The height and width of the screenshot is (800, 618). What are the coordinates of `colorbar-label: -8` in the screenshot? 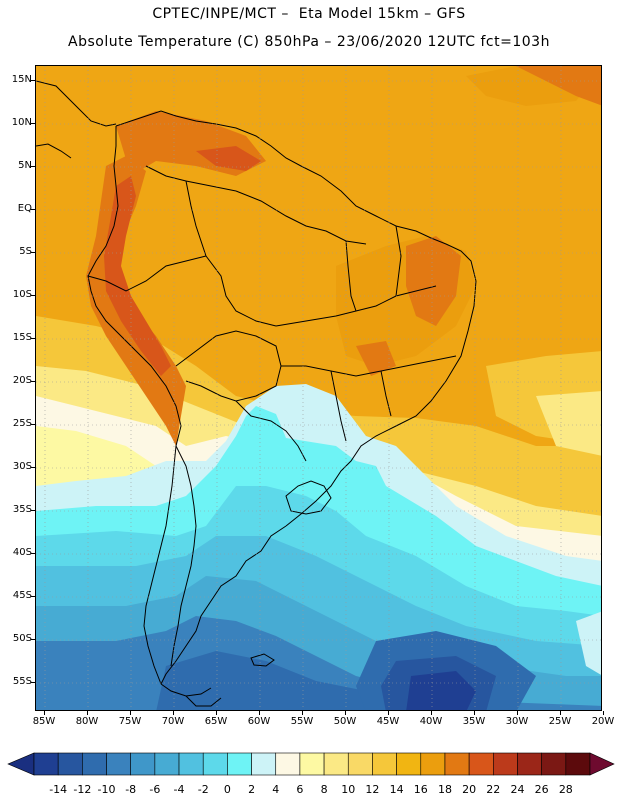 It's located at (131, 789).